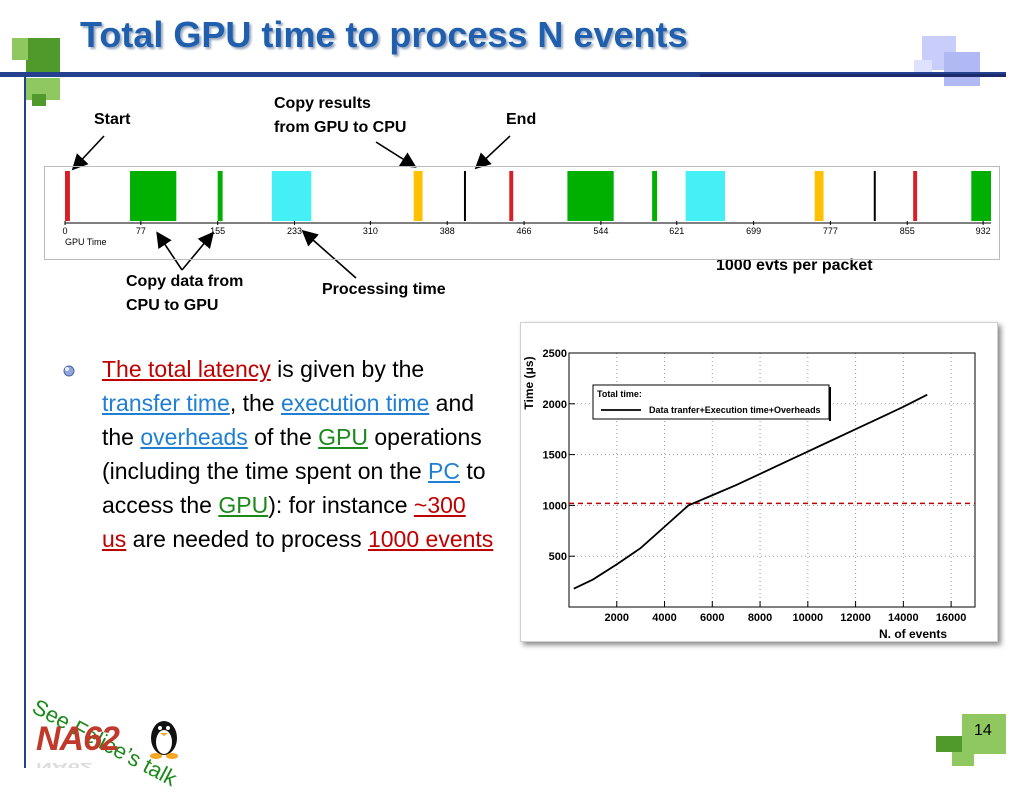 The image size is (1024, 792). Describe the element at coordinates (923, 67) in the screenshot. I see `decor-square-lavender` at that location.